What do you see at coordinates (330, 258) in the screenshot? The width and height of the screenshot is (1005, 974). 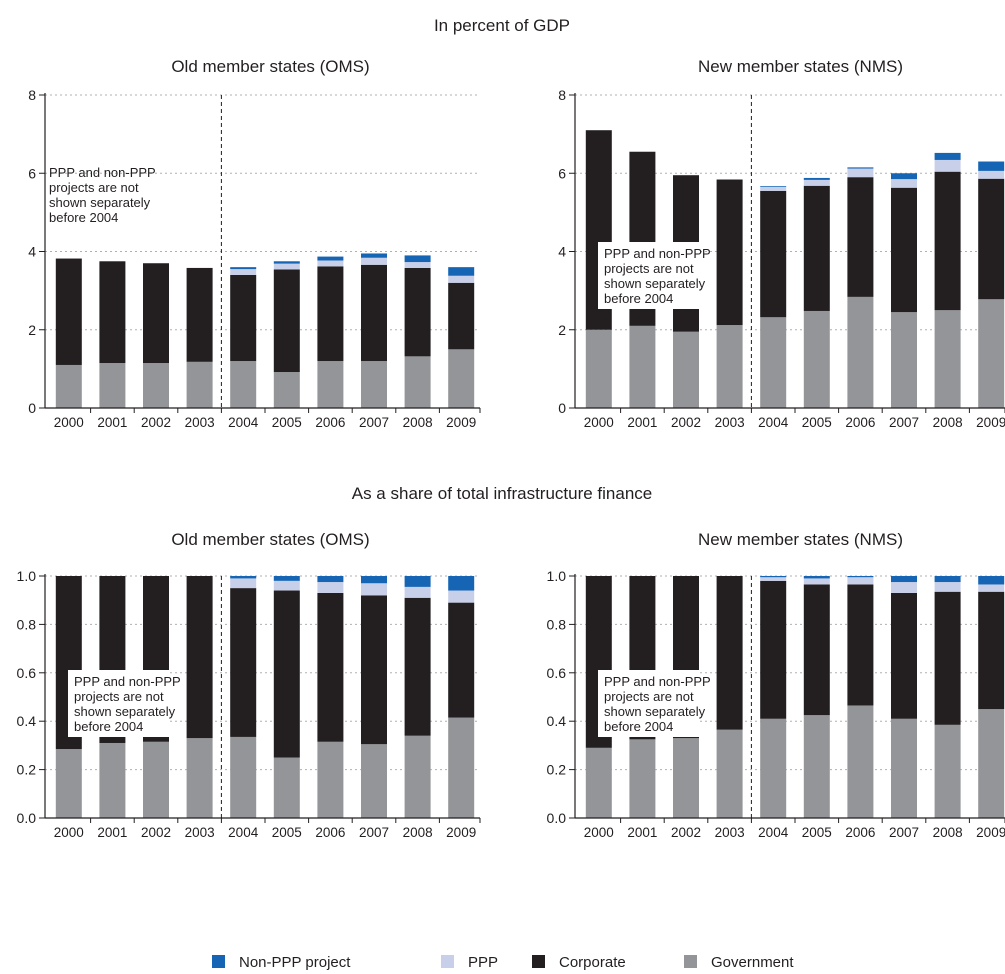 I see `bar-non-ppp-project-2006` at bounding box center [330, 258].